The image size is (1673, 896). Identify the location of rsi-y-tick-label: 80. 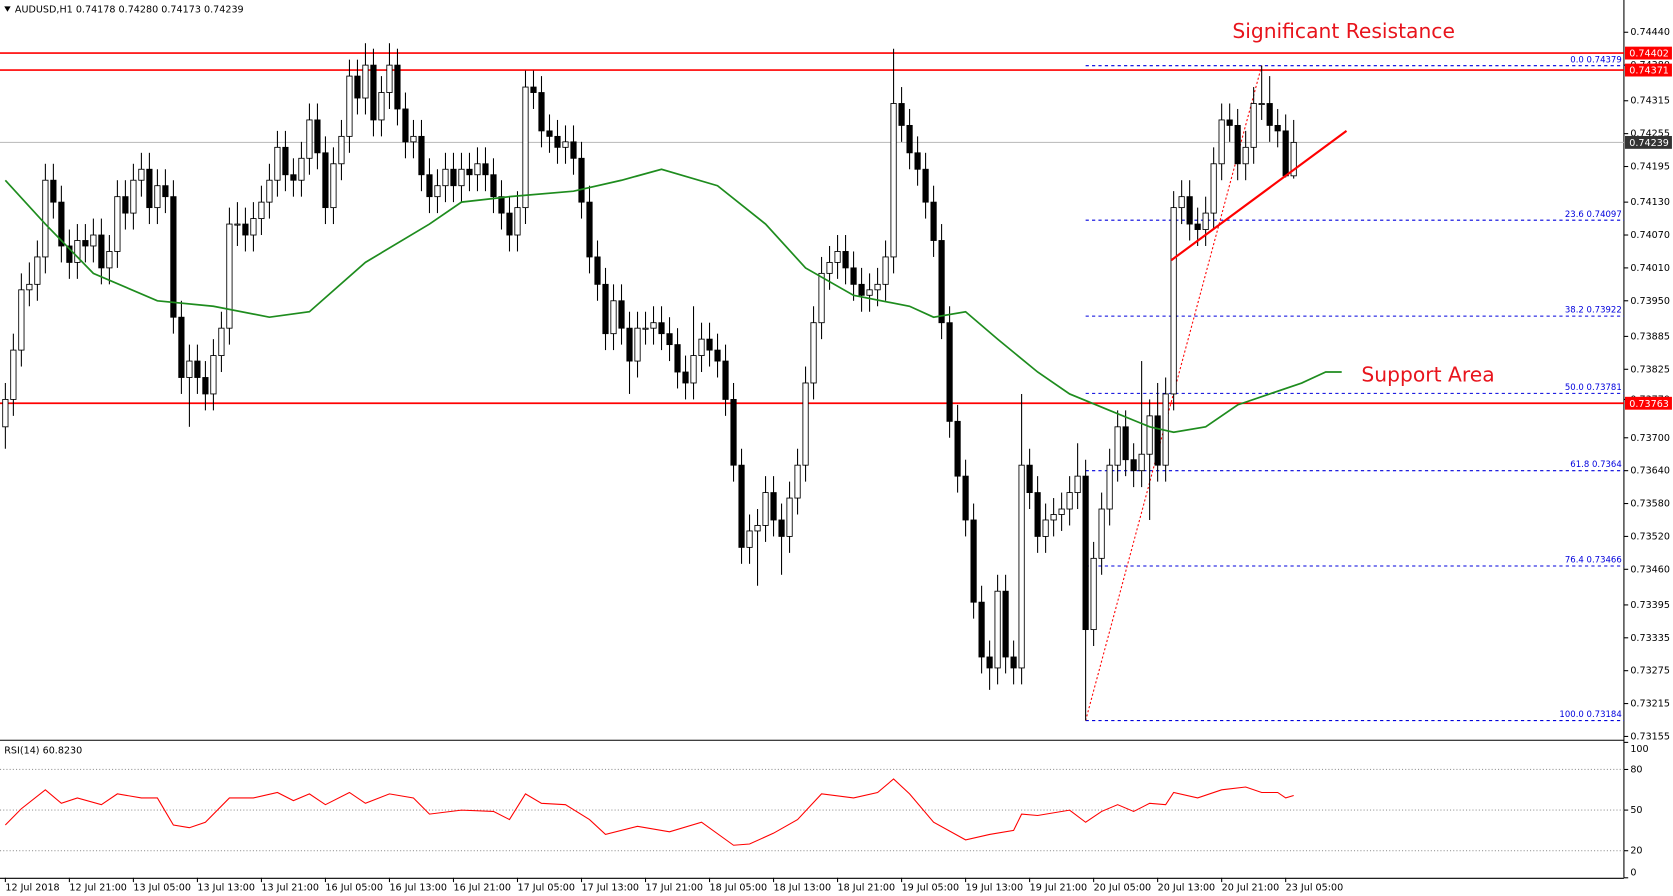
(1636, 769).